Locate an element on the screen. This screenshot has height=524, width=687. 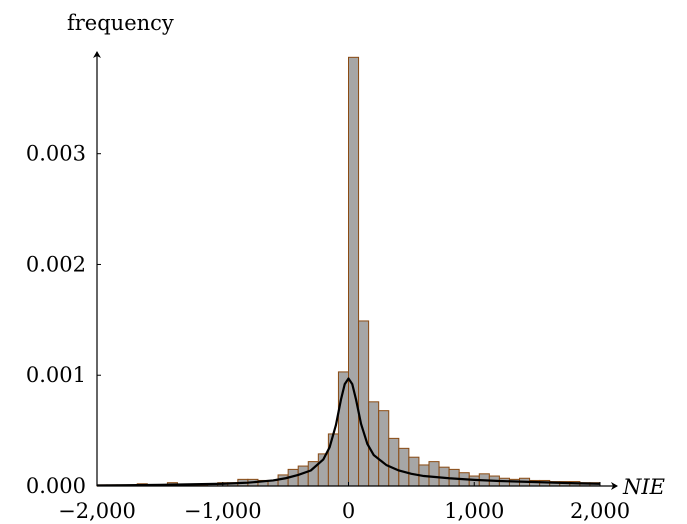
x-axis-label: NIE is located at coordinates (643, 487).